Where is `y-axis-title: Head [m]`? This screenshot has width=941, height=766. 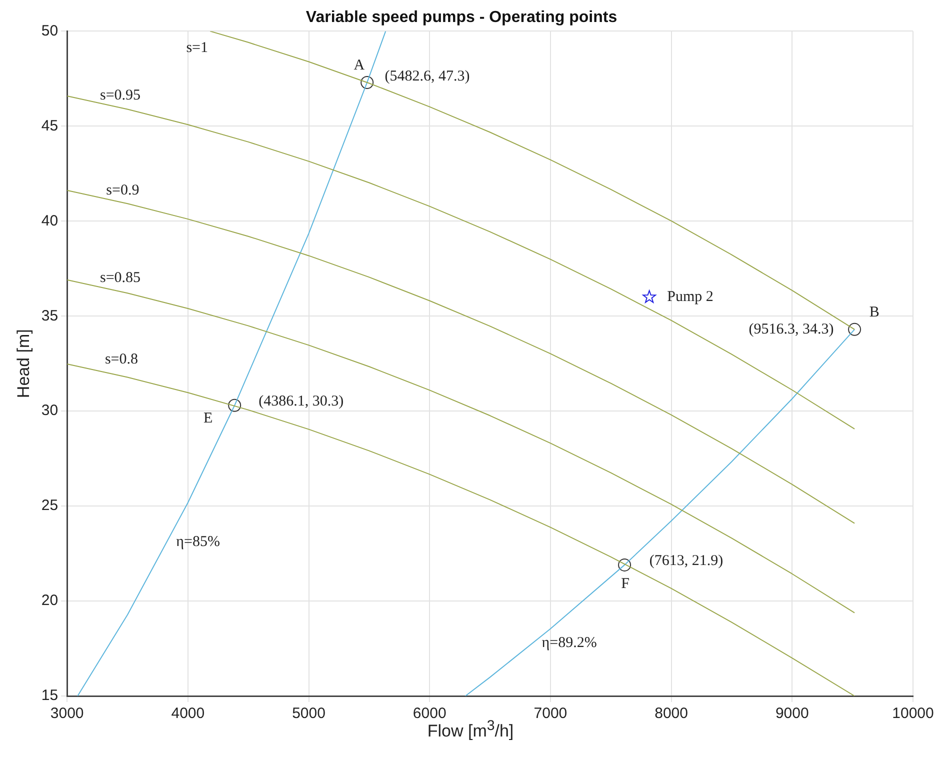
y-axis-title: Head [m] is located at coordinates (23, 363).